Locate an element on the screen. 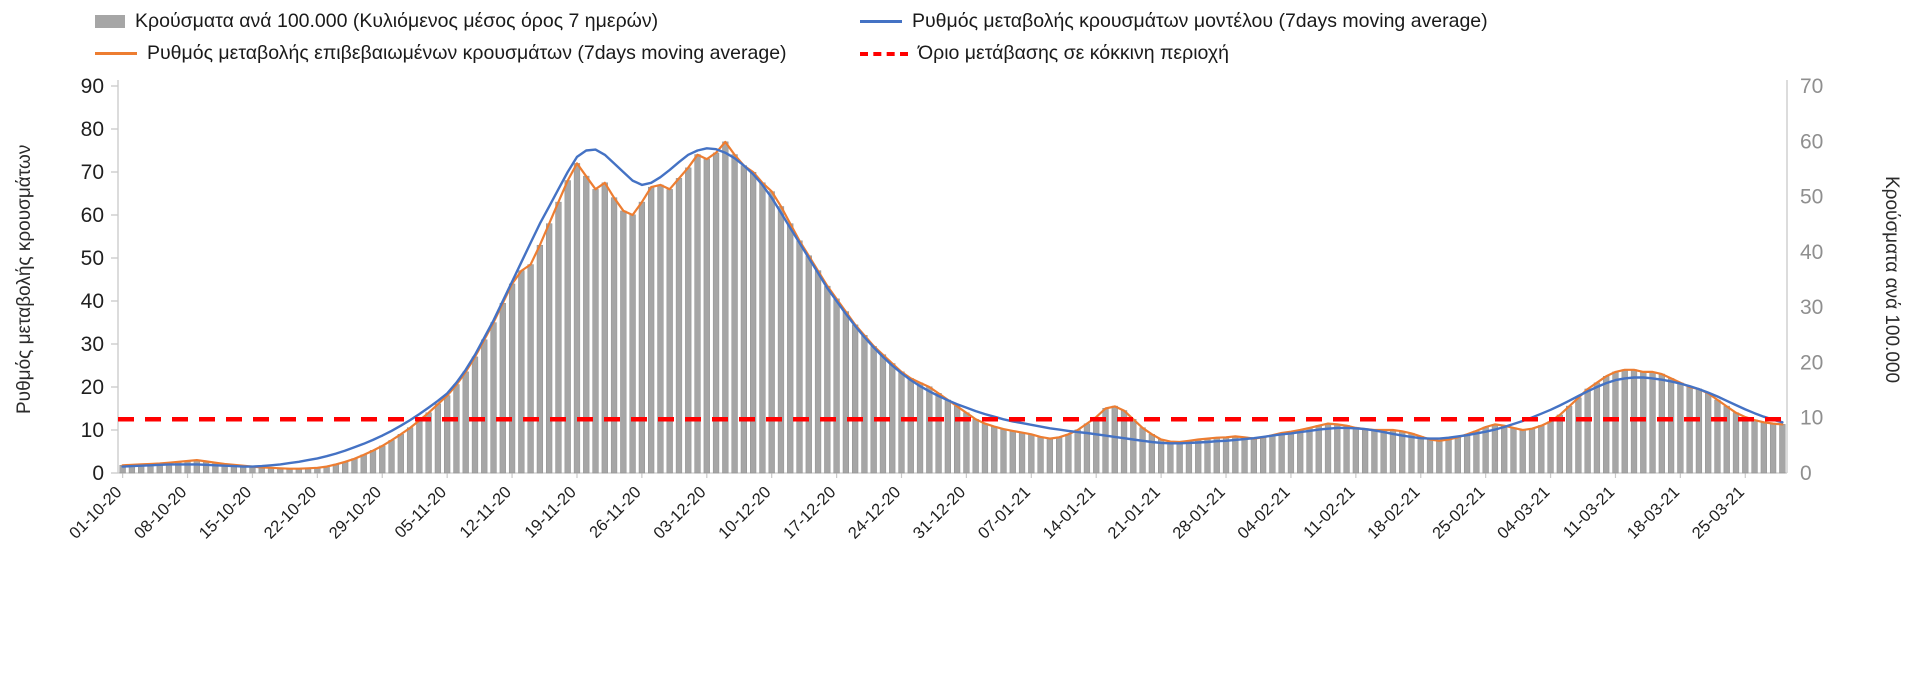 This screenshot has width=1920, height=691. svg-text: 11-03-21 is located at coordinates (1589, 512).